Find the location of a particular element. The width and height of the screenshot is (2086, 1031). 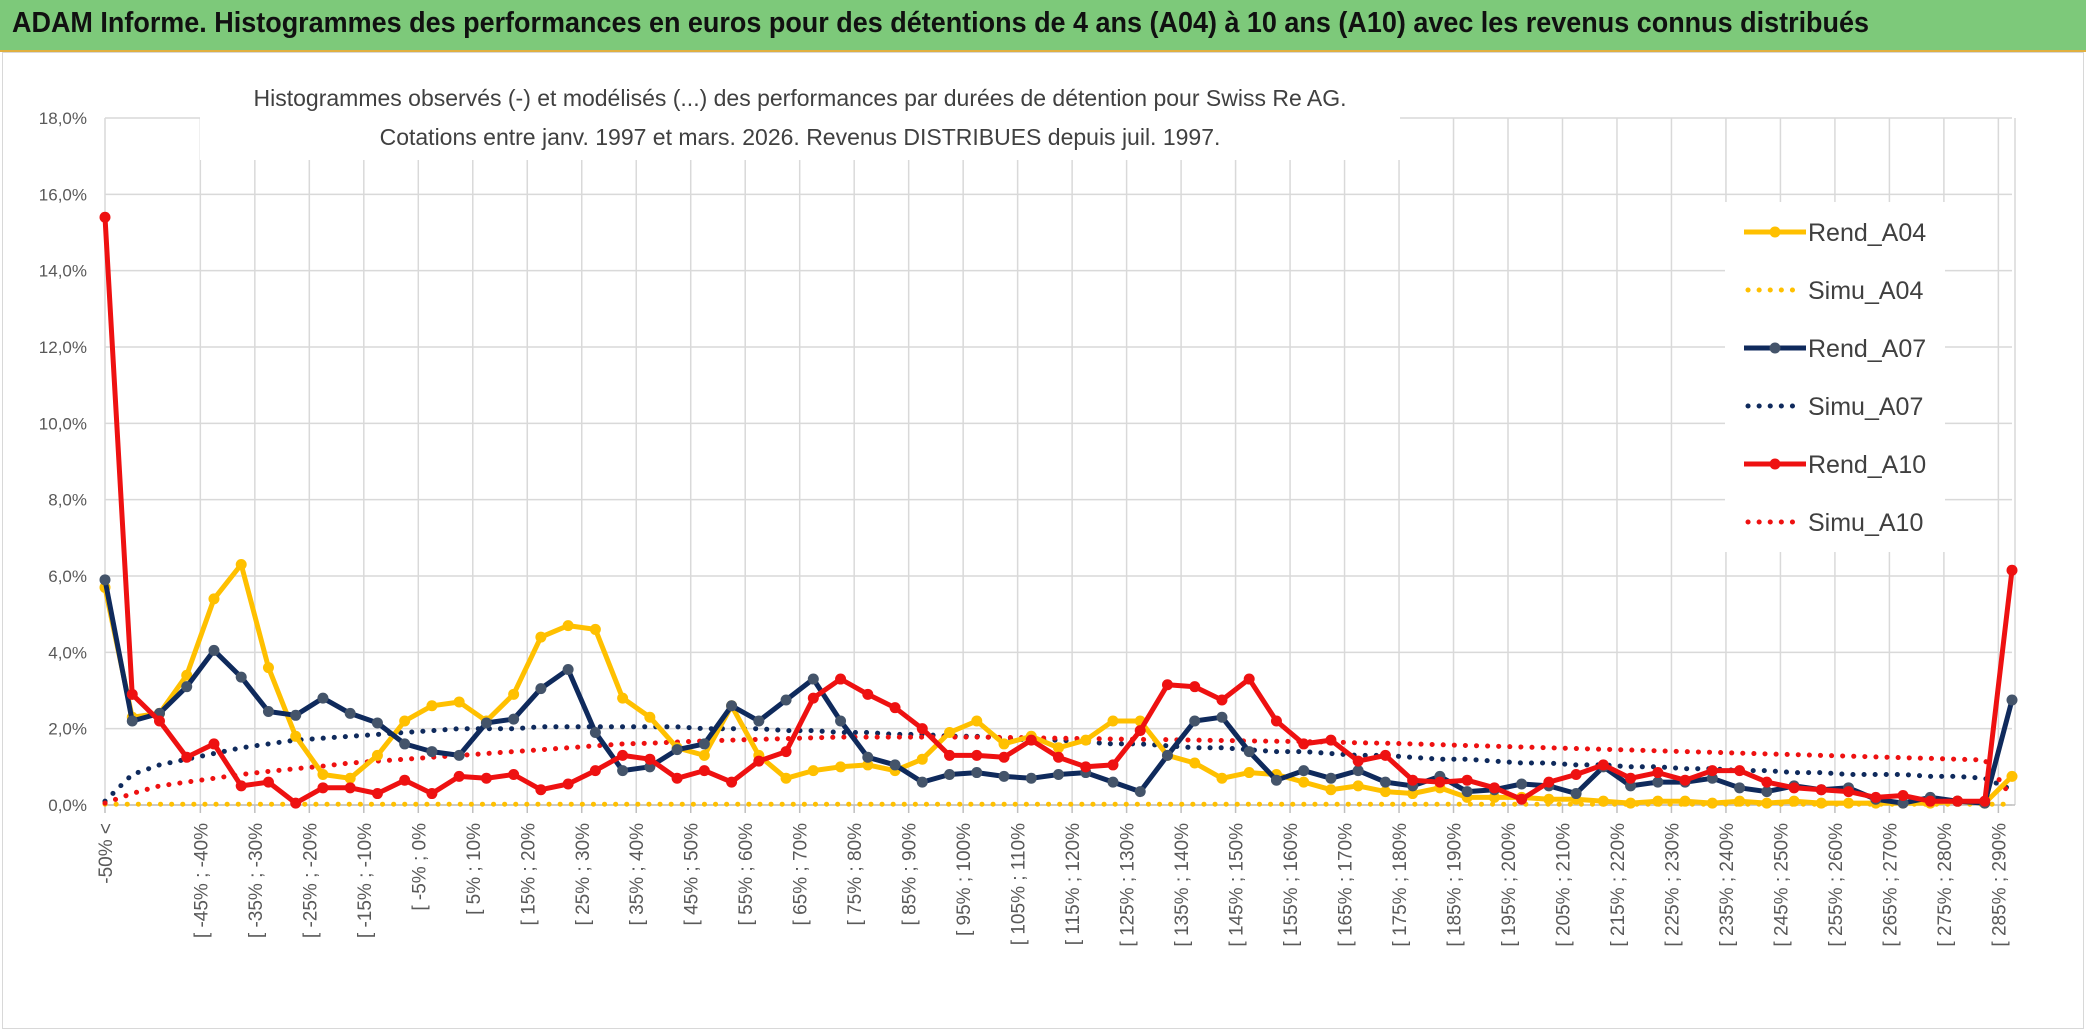

x-tick-label: [ 145% ; 150% is located at coordinates (1237, 885).